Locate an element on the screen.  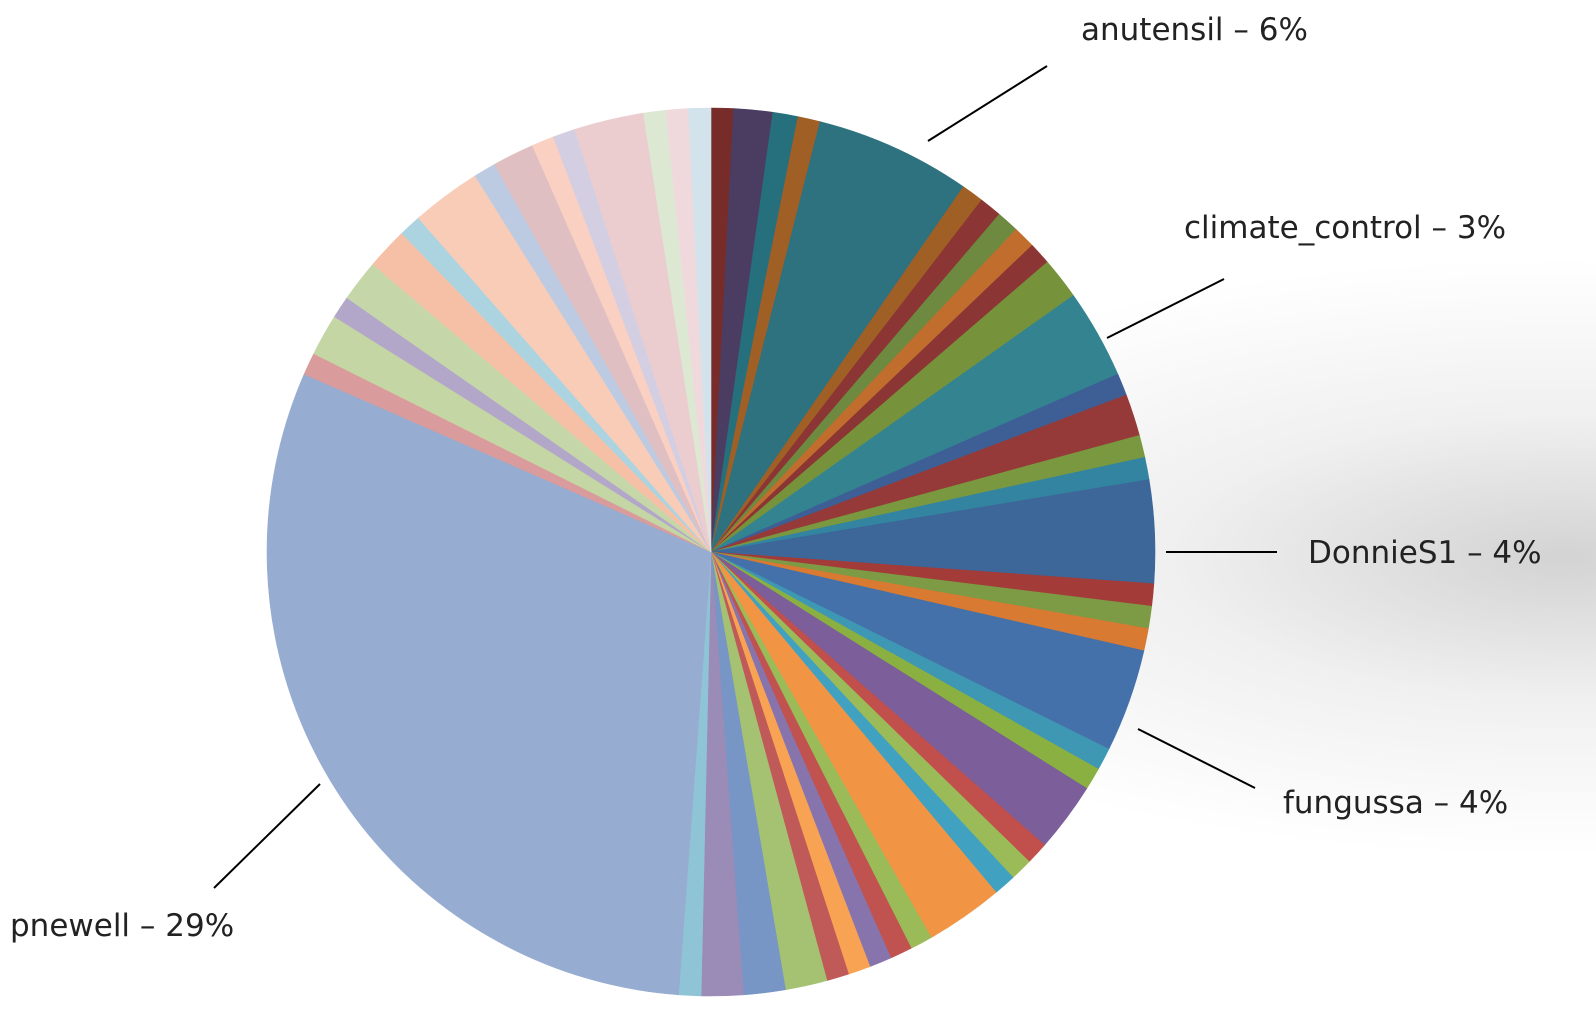
slice-label-4: anutensil – 6% is located at coordinates (1194, 30).